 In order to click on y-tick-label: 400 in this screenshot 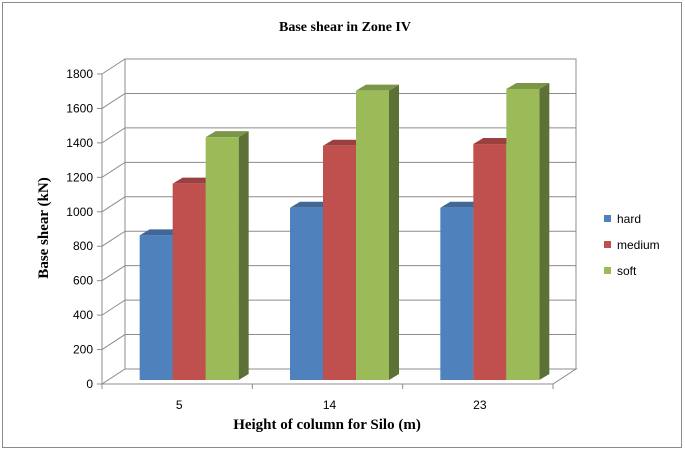, I will do `click(83, 315)`.